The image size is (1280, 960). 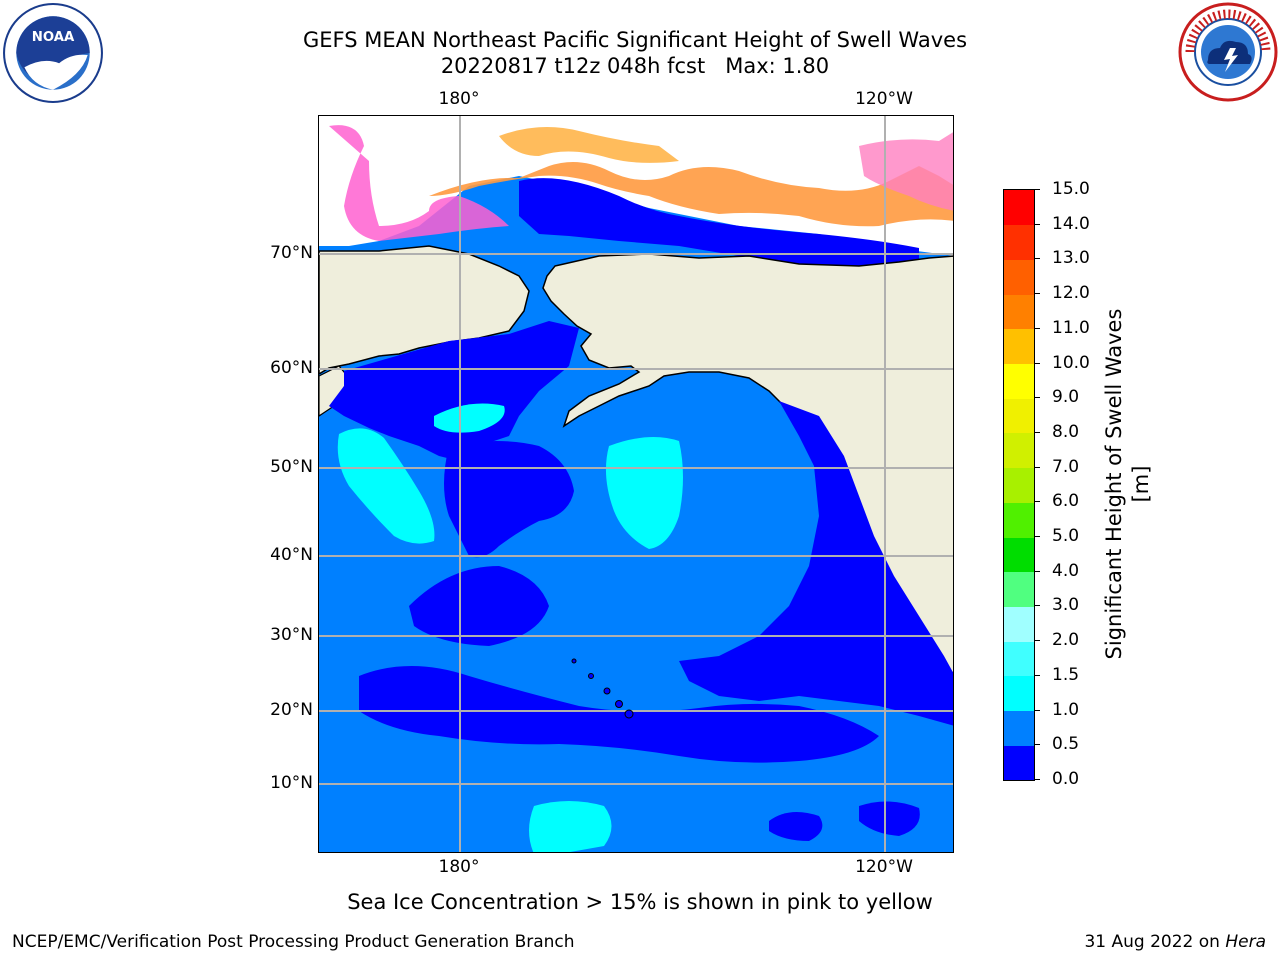 I want to click on colorbar-tick-label: 3.0, so click(x=1066, y=605).